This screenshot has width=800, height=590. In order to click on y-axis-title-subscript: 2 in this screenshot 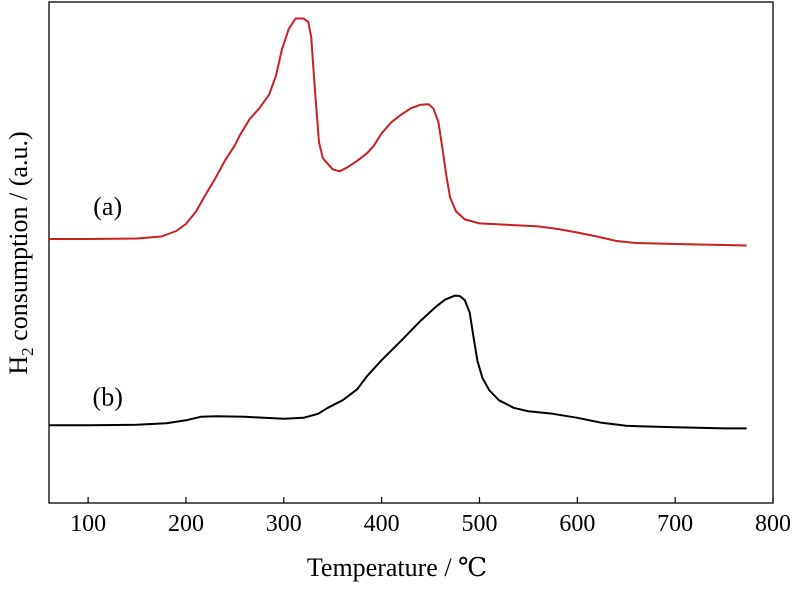, I will do `click(27, 351)`.